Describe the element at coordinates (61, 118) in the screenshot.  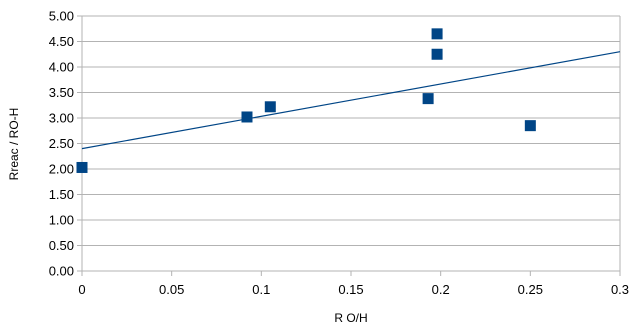
I see `y-tick-label: 3.00` at that location.